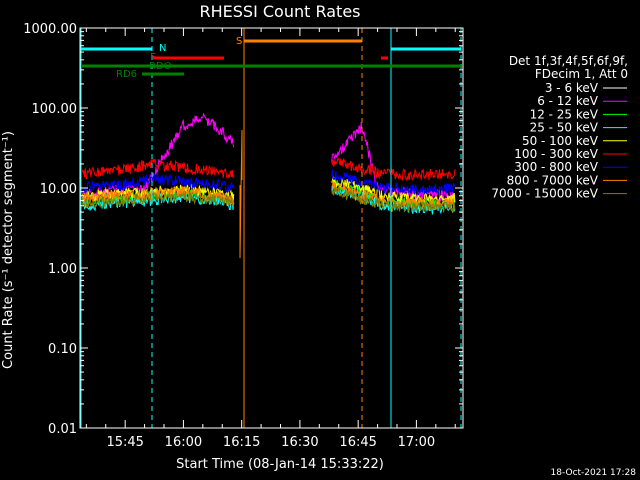 The height and width of the screenshot is (480, 640). I want to click on legend-label: 100 - 300 keV, so click(556, 154).